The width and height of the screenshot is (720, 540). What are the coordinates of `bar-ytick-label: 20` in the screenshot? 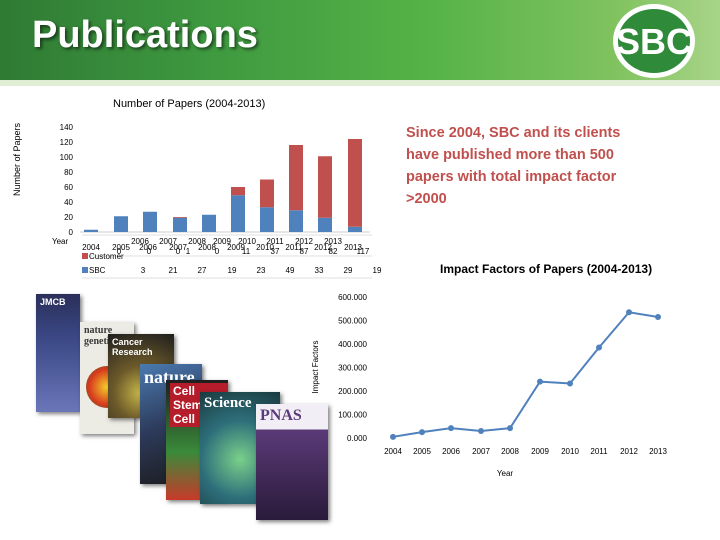 It's located at (68, 217).